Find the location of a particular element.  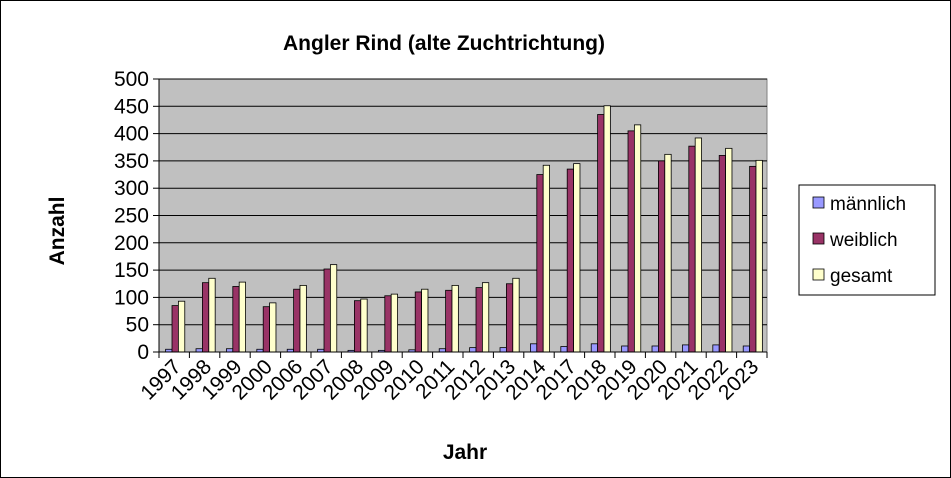

y-tick-label: 400 is located at coordinates (131, 134).